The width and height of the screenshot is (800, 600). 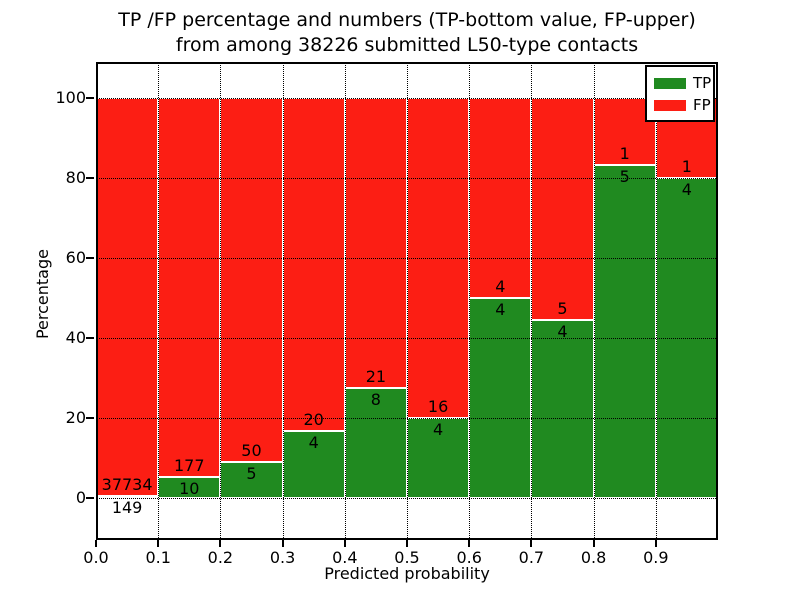 I want to click on bar-label-fp-0: 37734, so click(x=127, y=485).